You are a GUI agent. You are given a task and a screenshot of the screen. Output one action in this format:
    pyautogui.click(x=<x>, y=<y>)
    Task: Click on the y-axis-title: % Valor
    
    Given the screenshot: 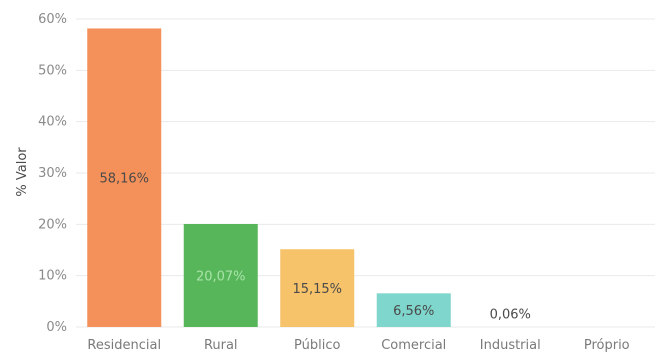 What is the action you would take?
    pyautogui.click(x=22, y=172)
    